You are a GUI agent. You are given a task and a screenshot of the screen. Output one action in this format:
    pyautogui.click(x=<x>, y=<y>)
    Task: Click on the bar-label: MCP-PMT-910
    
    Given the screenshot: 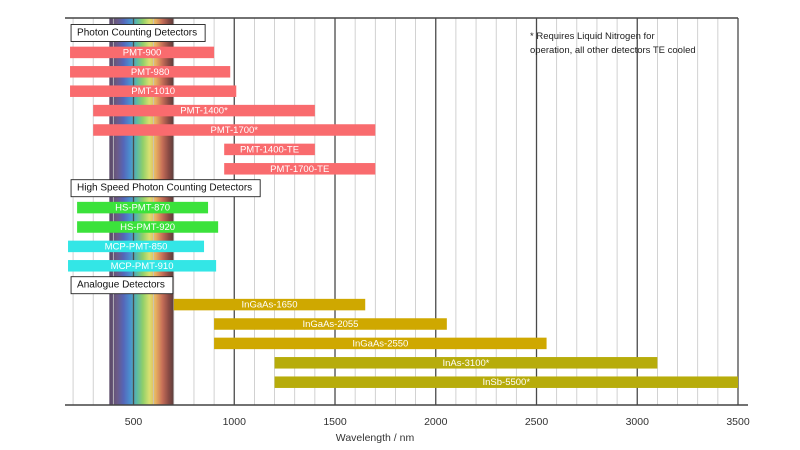 What is the action you would take?
    pyautogui.click(x=142, y=266)
    